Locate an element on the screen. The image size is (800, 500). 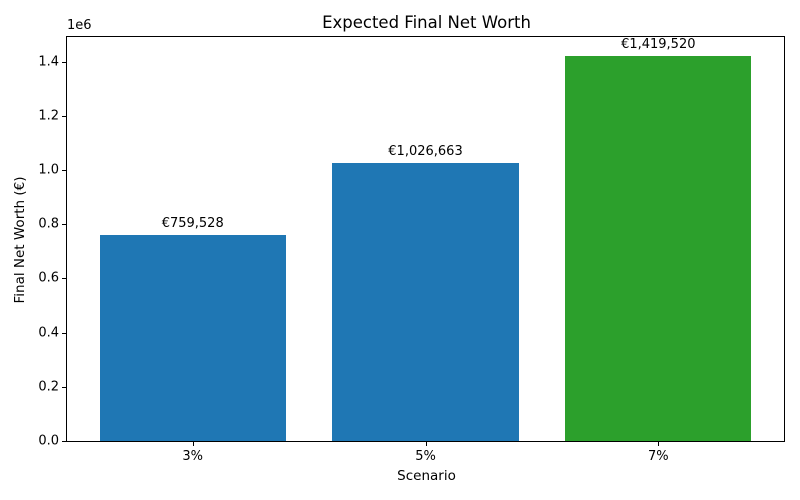
chart-title: Expected Final Net Worth is located at coordinates (426, 22).